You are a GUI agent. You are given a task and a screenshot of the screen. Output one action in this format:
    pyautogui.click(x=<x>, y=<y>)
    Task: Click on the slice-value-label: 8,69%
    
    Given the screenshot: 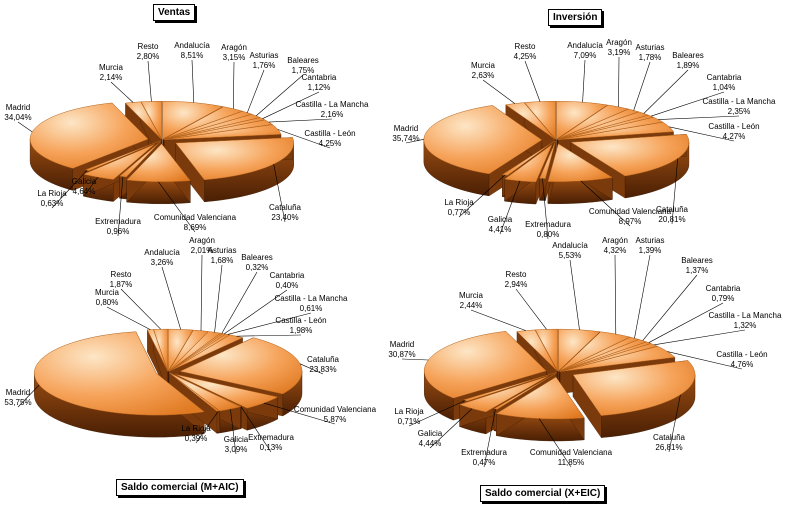 What is the action you would take?
    pyautogui.click(x=195, y=227)
    